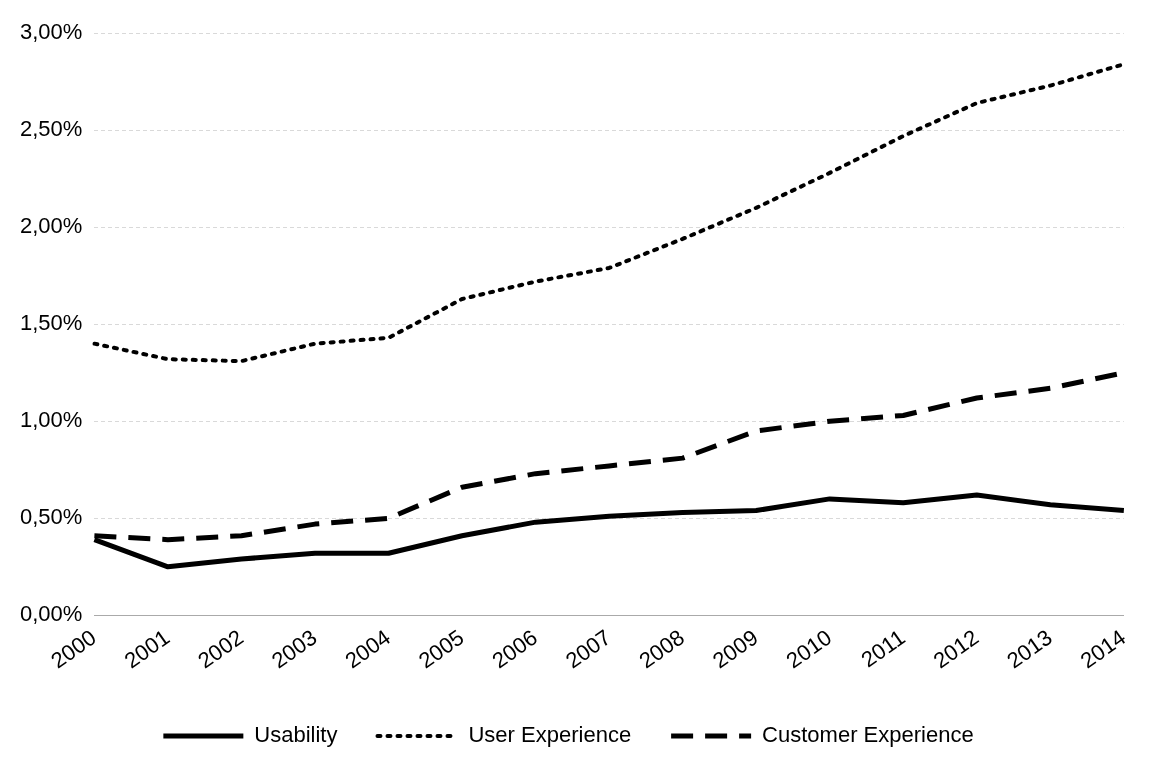 This screenshot has width=1157, height=765. Describe the element at coordinates (51, 226) in the screenshot. I see `y-tick-label: 2,00%` at that location.